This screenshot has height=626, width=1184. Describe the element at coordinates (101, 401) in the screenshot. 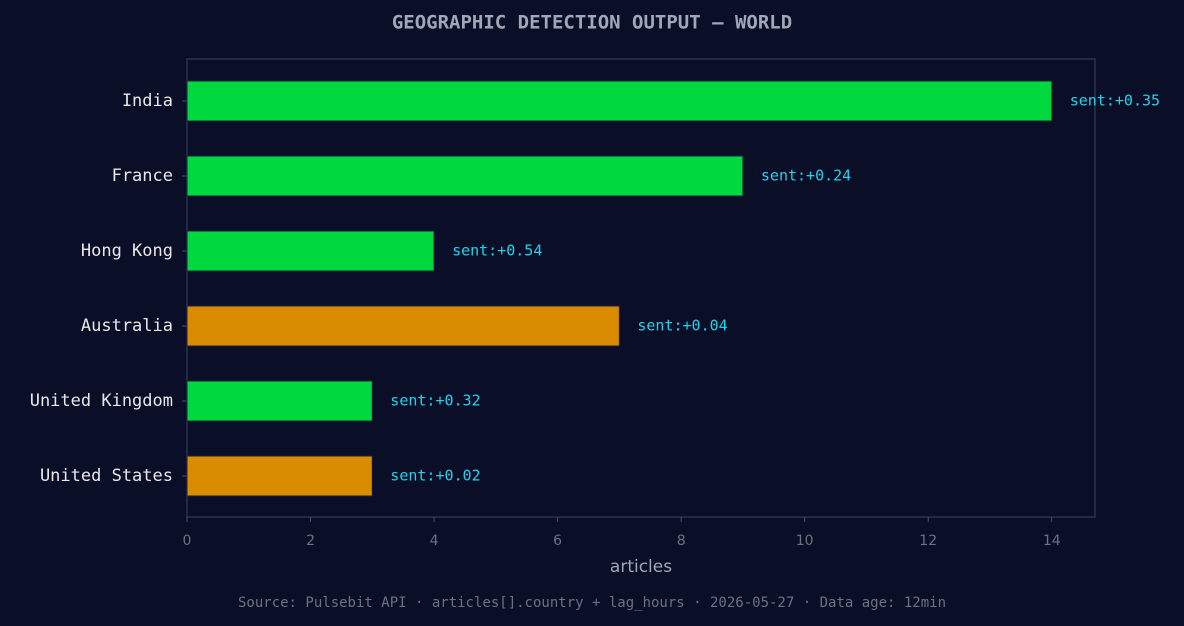

I see `y-tick-label: United Kingdom` at that location.